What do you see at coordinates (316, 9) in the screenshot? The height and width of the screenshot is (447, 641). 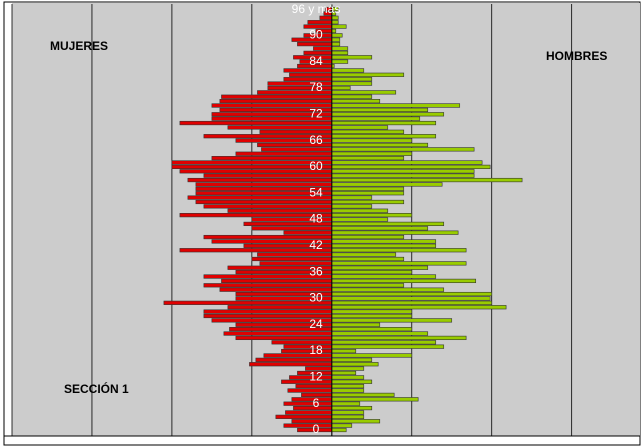 I see `age-label: 96 y más` at bounding box center [316, 9].